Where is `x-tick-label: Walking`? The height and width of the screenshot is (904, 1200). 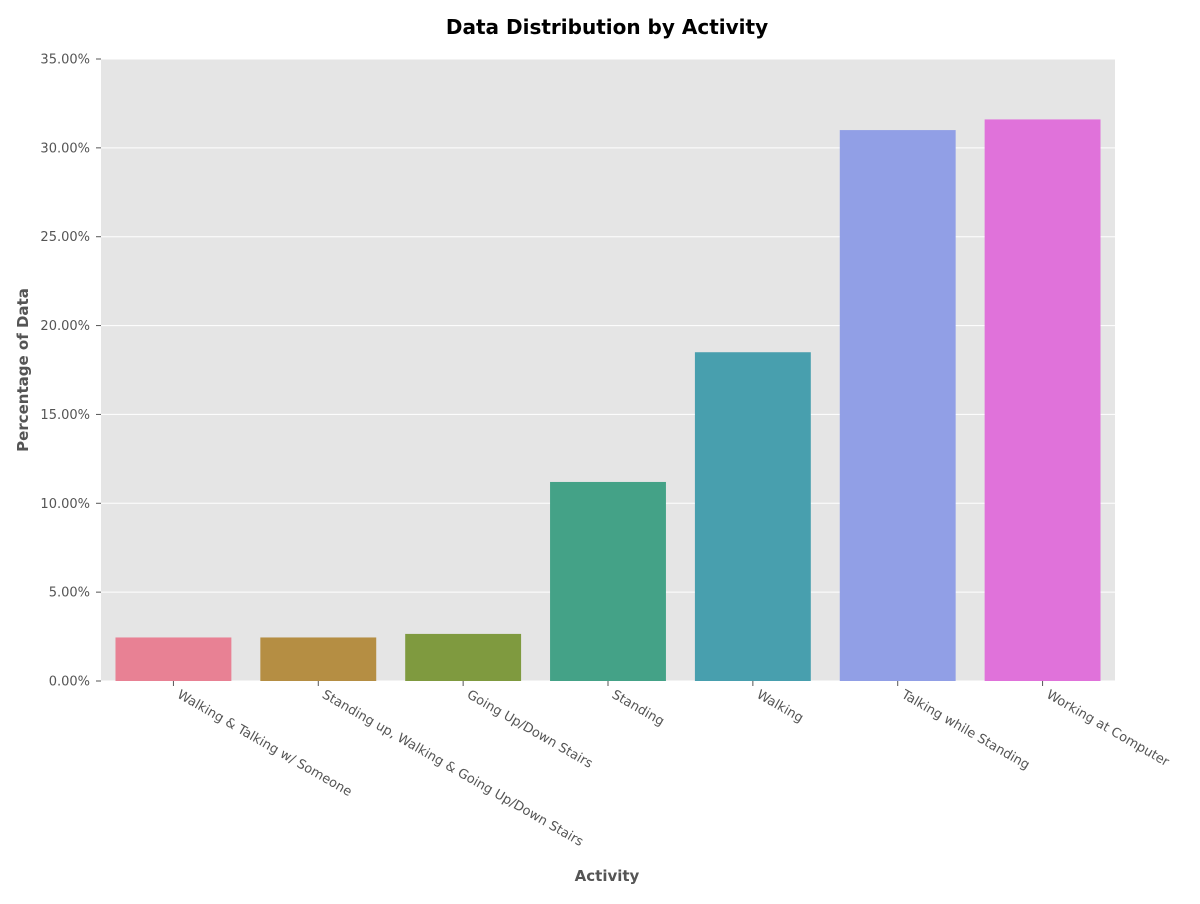 x-tick-label: Walking is located at coordinates (780, 706).